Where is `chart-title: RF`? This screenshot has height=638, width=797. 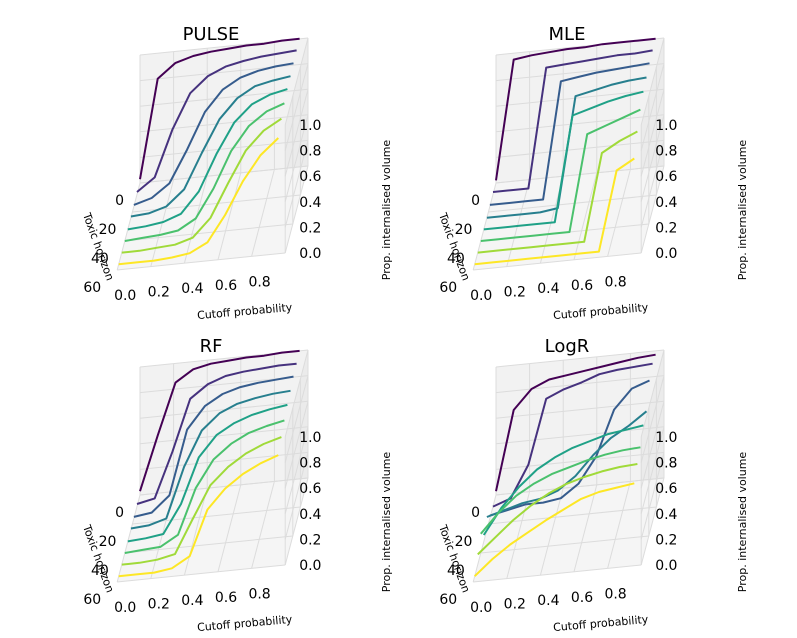 chart-title: RF is located at coordinates (211, 346).